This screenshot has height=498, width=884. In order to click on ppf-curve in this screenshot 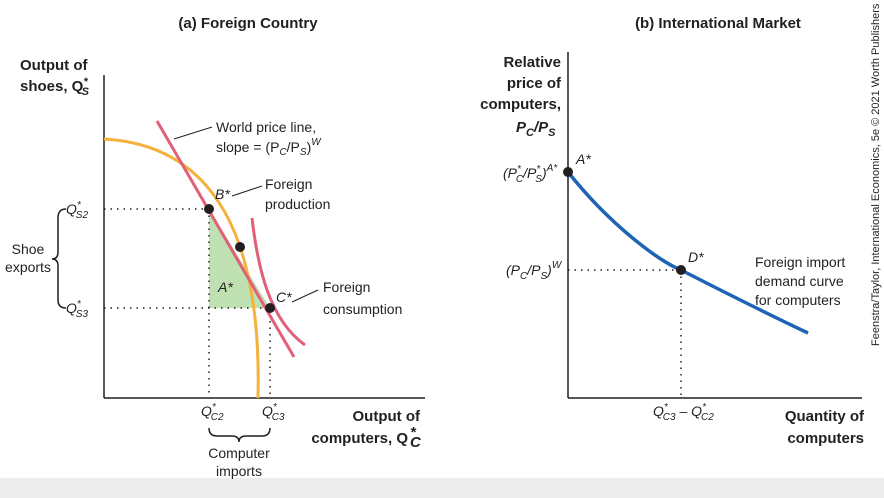, I will do `click(181, 268)`.